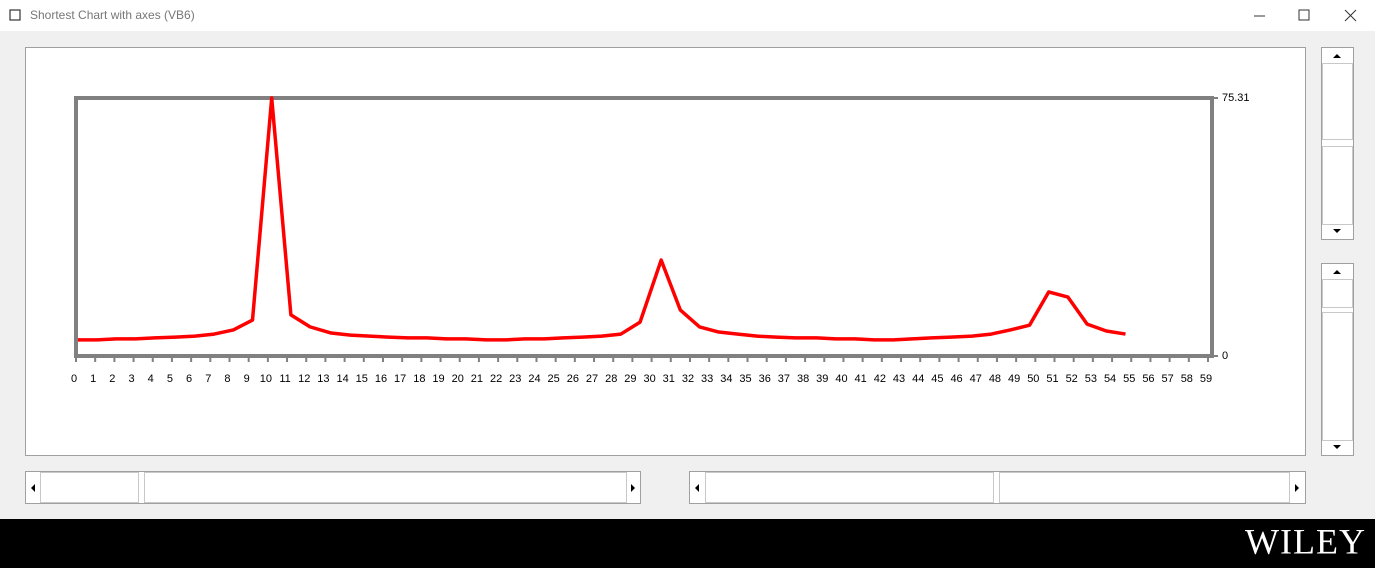 The height and width of the screenshot is (568, 1375). What do you see at coordinates (803, 379) in the screenshot?
I see `x-tick-label: 38` at bounding box center [803, 379].